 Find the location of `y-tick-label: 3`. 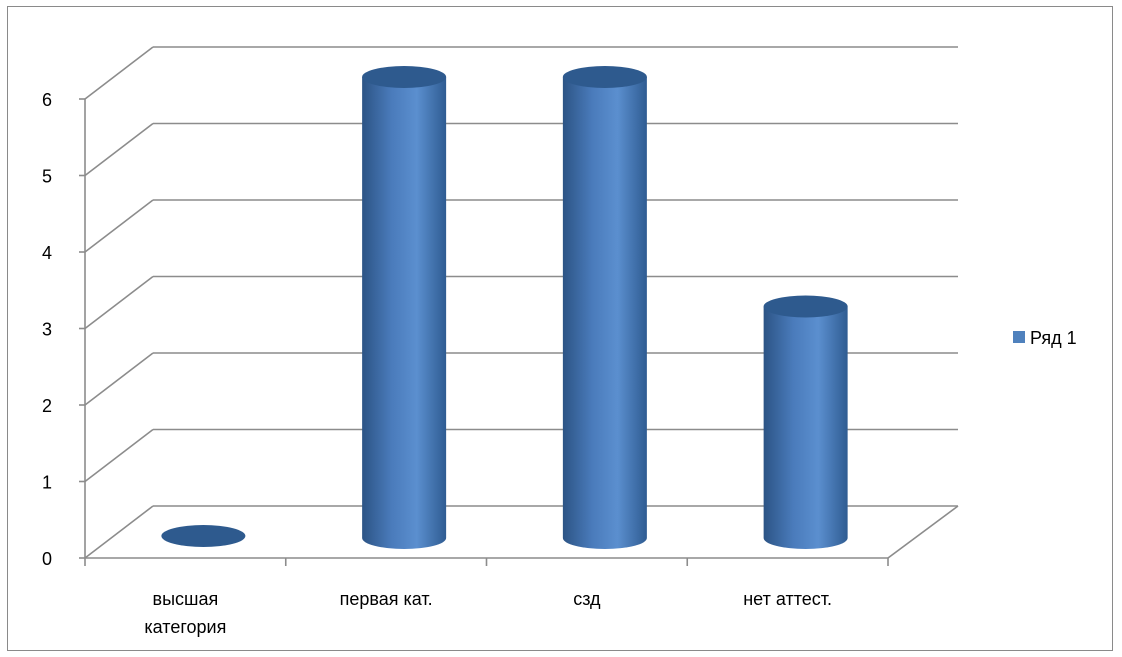

y-tick-label: 3 is located at coordinates (47, 330).